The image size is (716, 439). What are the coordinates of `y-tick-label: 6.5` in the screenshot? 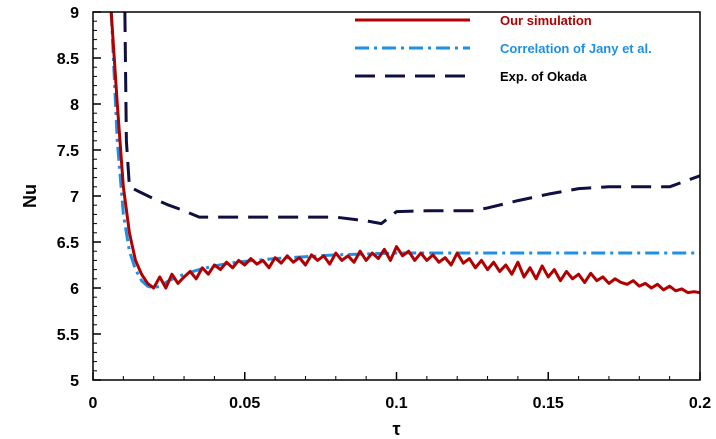 It's located at (68, 243).